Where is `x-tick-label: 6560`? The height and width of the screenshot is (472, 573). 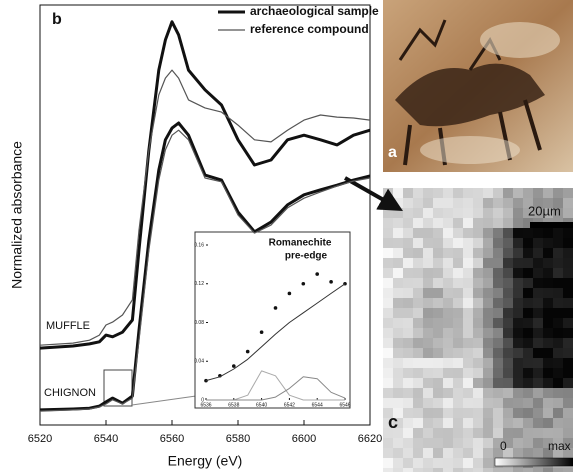
x-tick-label: 6560 is located at coordinates (172, 439).